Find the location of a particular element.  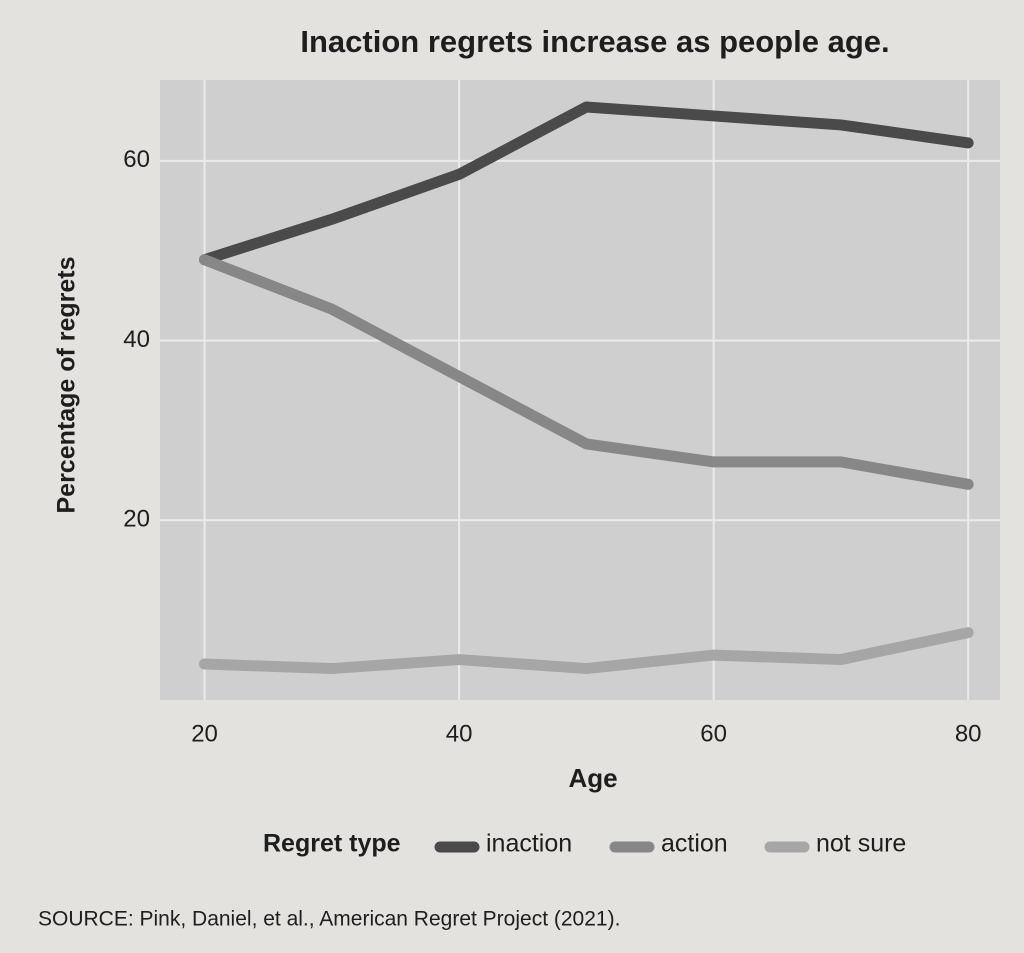

x-axis-label: Age is located at coordinates (592, 778).